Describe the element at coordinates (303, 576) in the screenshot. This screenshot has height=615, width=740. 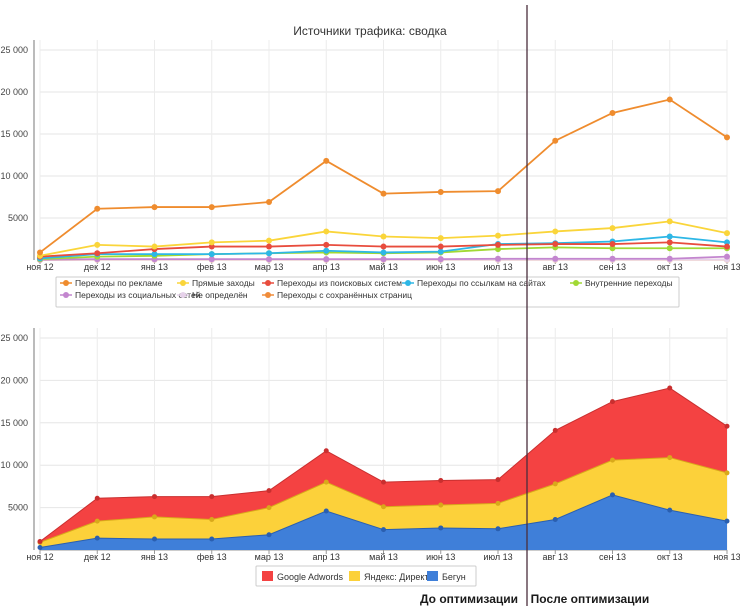
I see `legend-item-google-adwords: Google Adwords` at that location.